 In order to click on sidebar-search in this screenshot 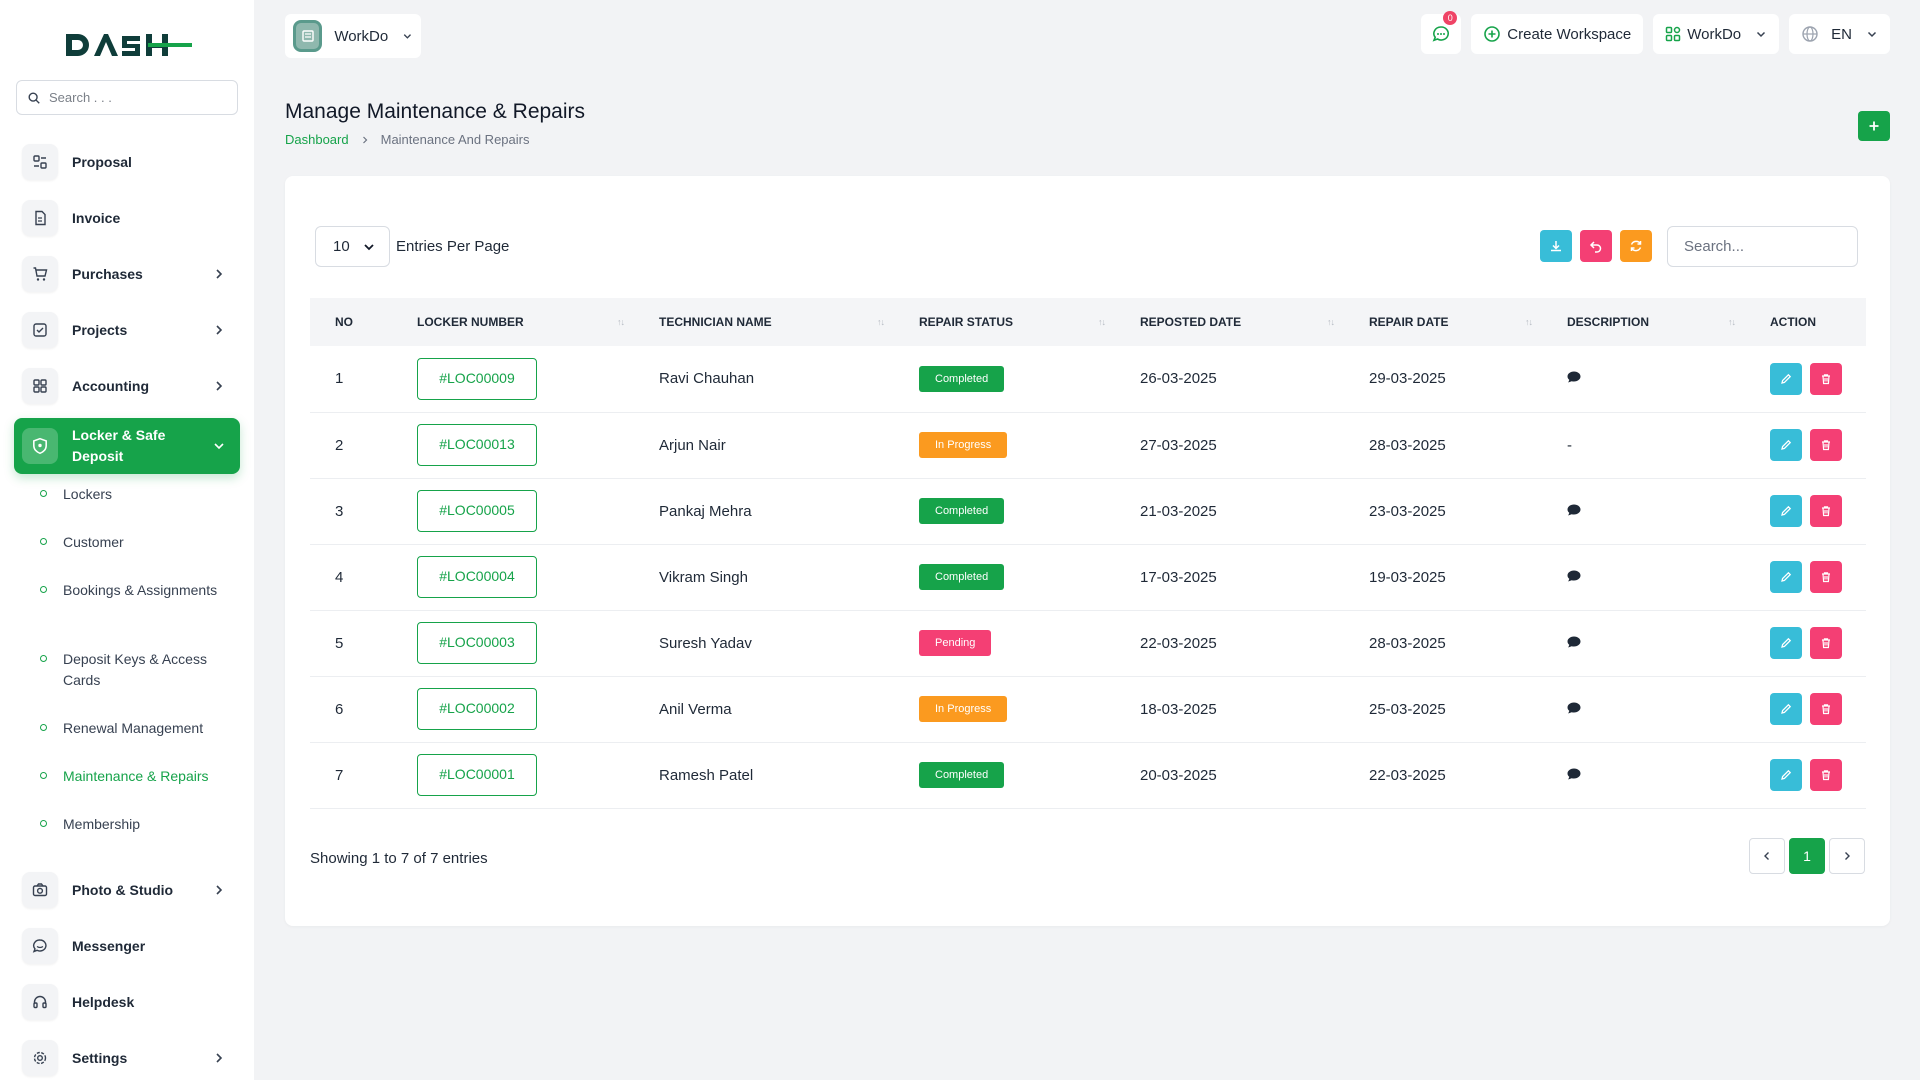, I will do `click(127, 97)`.